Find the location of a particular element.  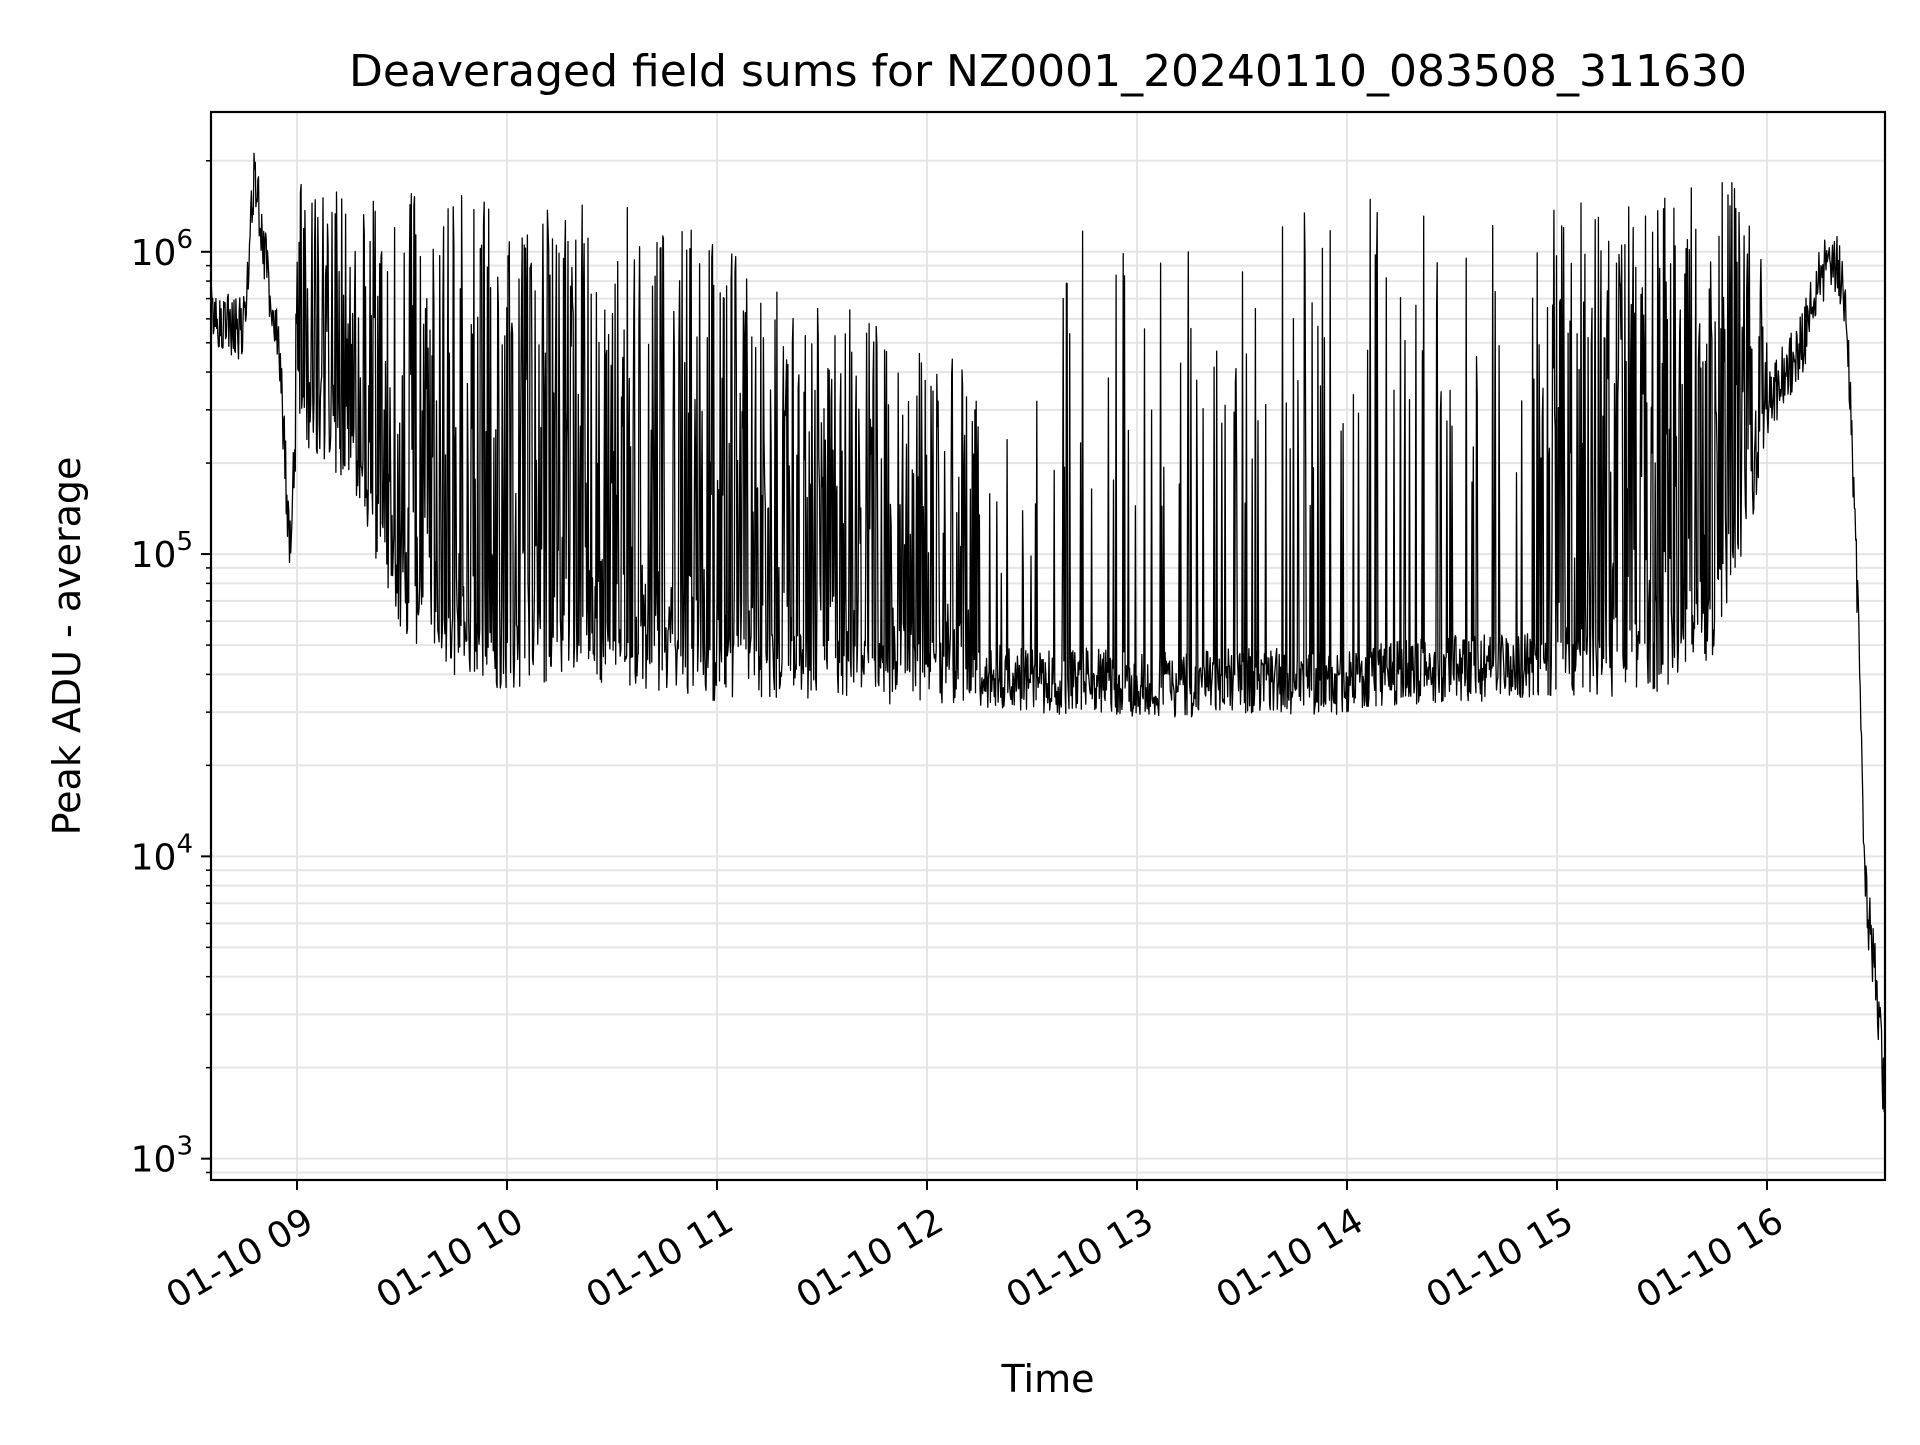

y-tick-label: 10⁶ is located at coordinates (162, 249).